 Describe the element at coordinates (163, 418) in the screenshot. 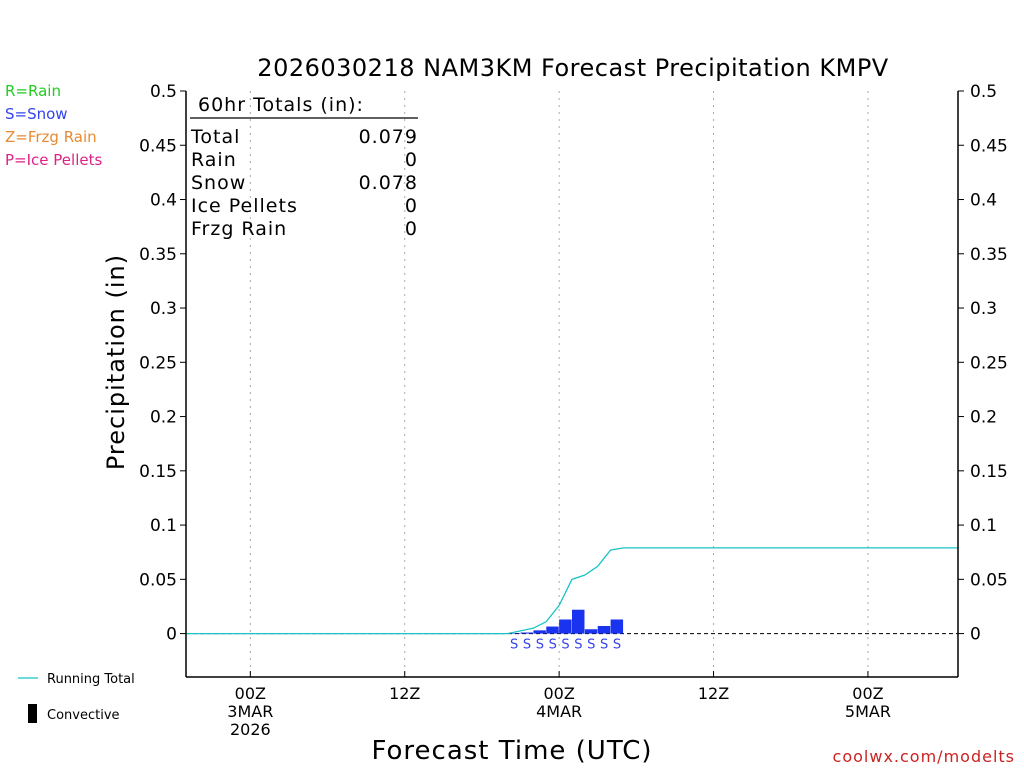

I see `y-tick-label-left: 0.2` at that location.